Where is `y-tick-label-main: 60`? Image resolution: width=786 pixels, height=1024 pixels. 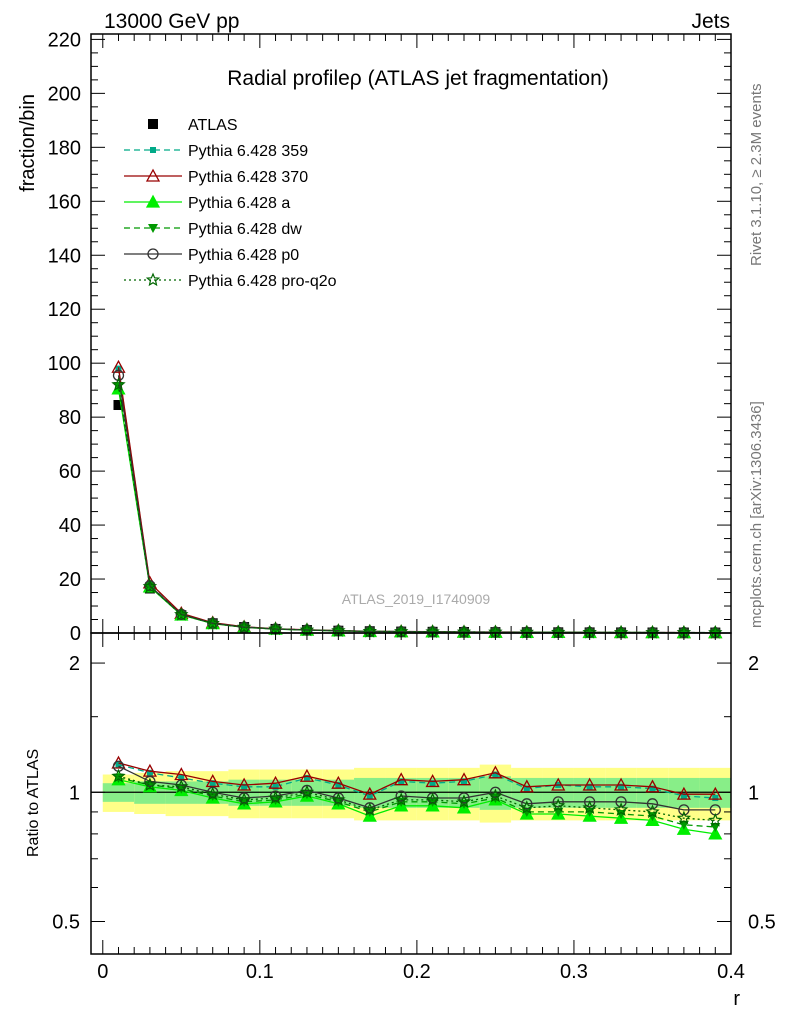
y-tick-label-main: 60 is located at coordinates (70, 472).